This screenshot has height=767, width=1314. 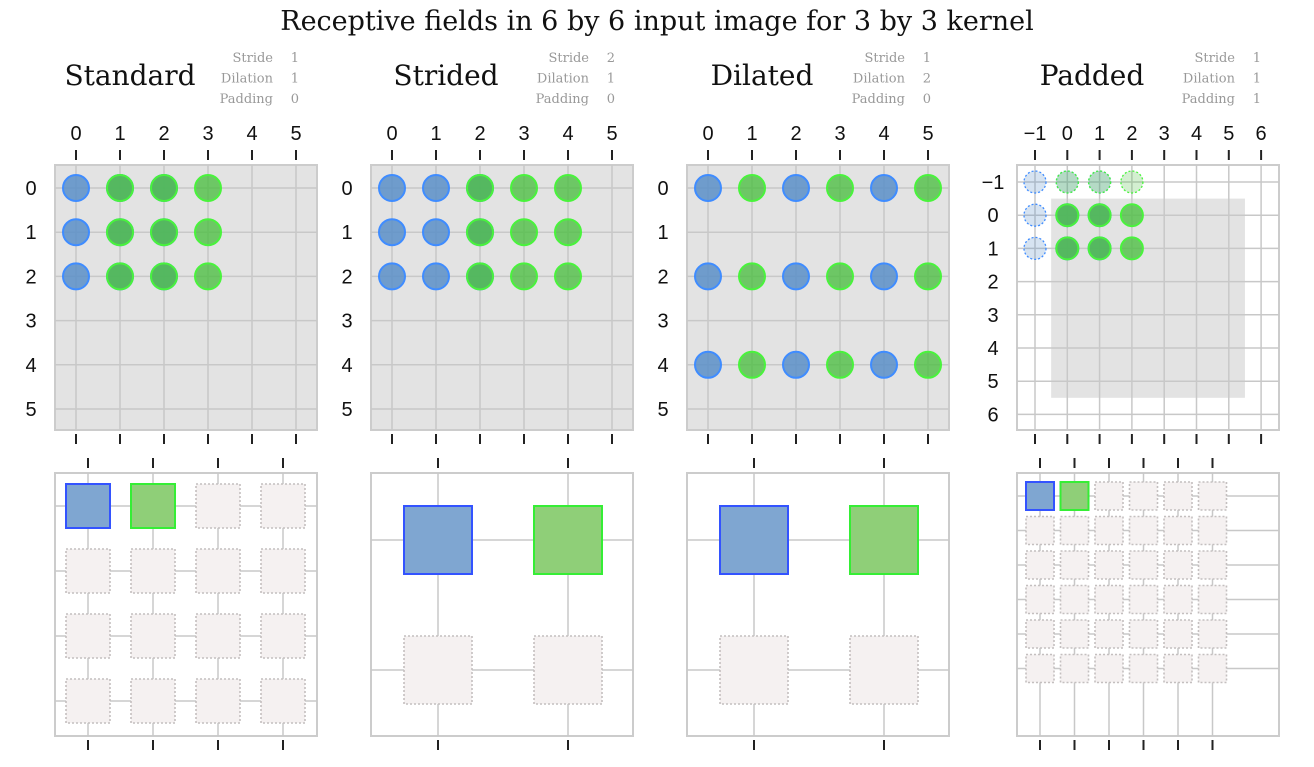 I want to click on param-label: Dilation, so click(x=563, y=79).